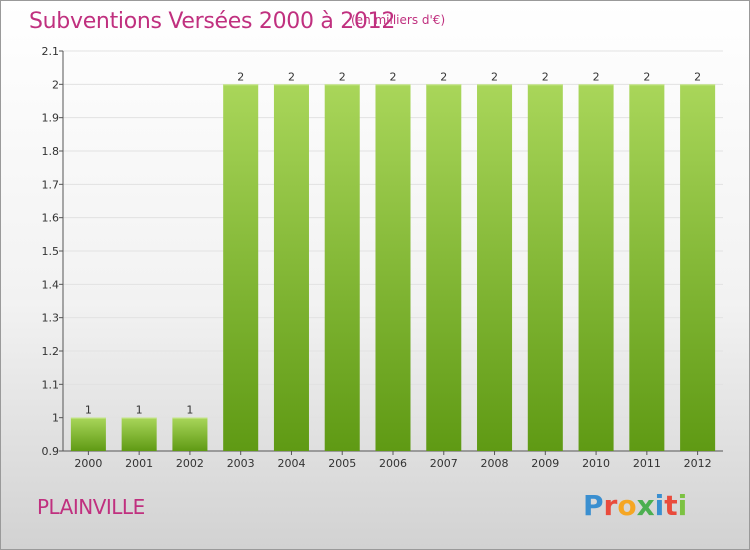  I want to click on commune-name: PLAINVILLE, so click(91, 507).